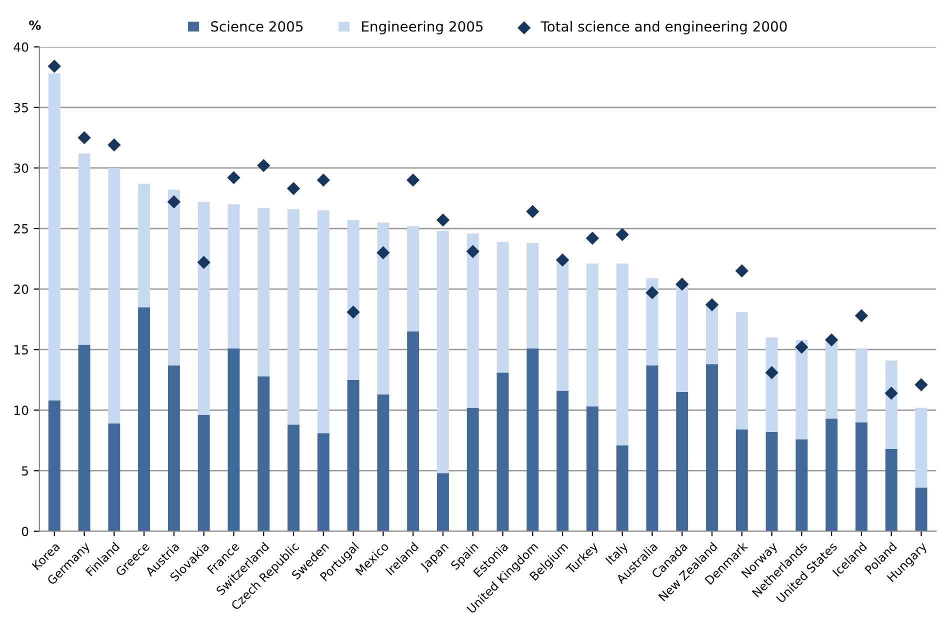 This screenshot has width=939, height=625. What do you see at coordinates (21, 229) in the screenshot?
I see `y-tick-label: 25` at bounding box center [21, 229].